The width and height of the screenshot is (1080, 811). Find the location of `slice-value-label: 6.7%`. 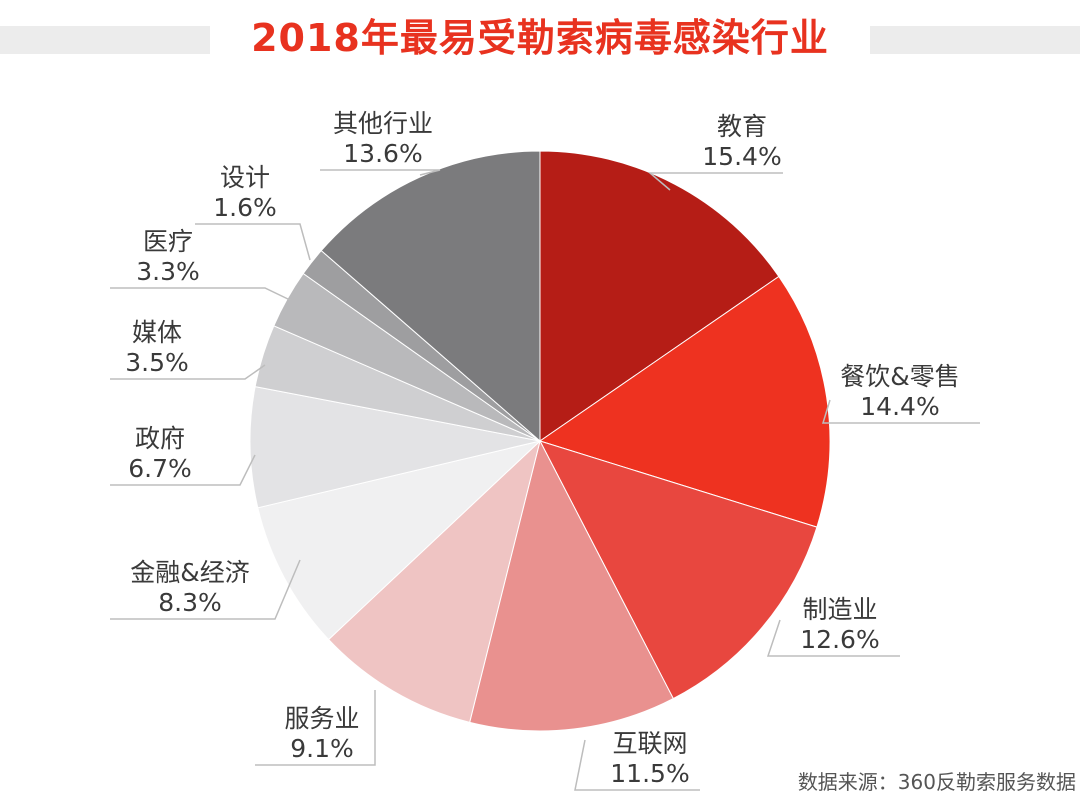

slice-value-label: 6.7% is located at coordinates (160, 468).